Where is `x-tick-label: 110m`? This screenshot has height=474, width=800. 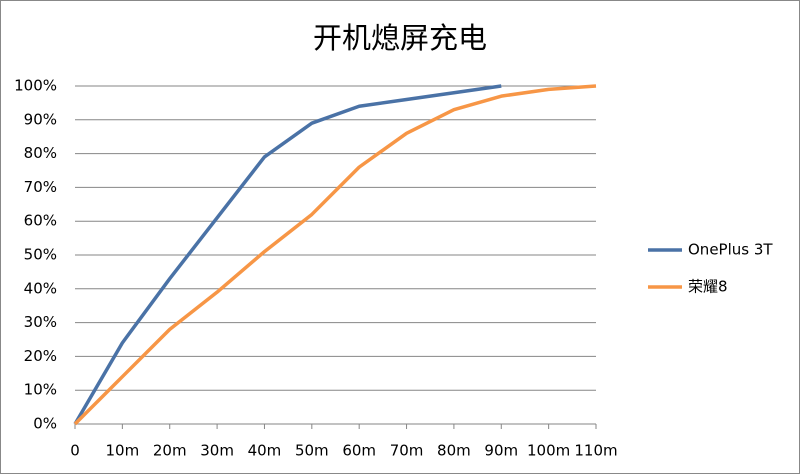 x-tick-label: 110m is located at coordinates (595, 451).